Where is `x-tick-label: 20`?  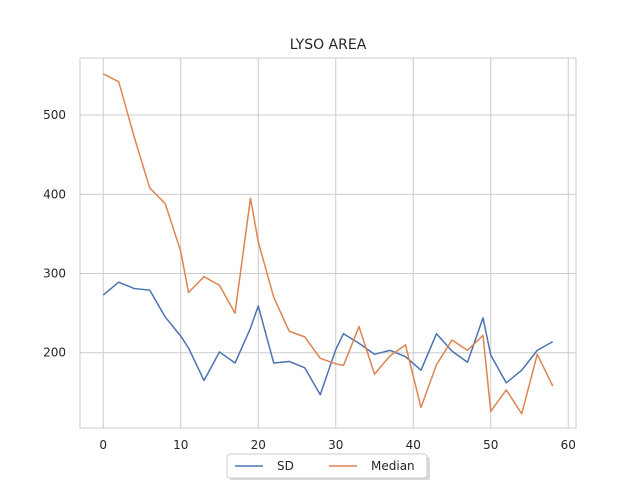 x-tick-label: 20 is located at coordinates (258, 445).